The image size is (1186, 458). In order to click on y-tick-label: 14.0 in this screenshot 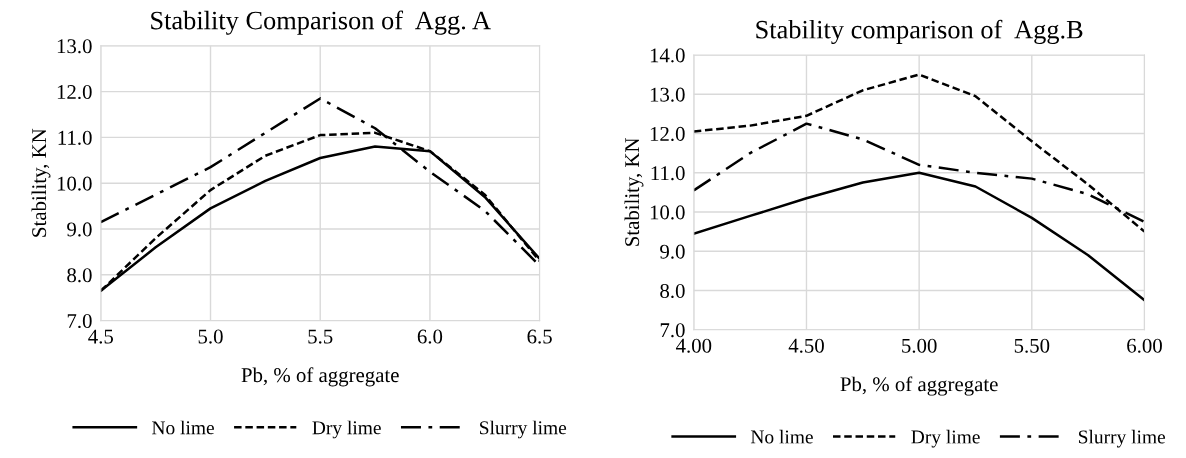, I will do `click(667, 55)`.